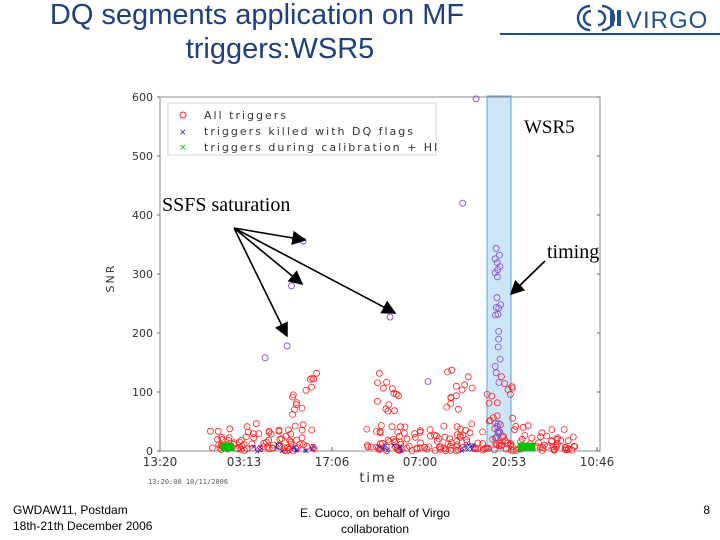  Describe the element at coordinates (142, 333) in the screenshot. I see `y-tick-label: 200` at that location.